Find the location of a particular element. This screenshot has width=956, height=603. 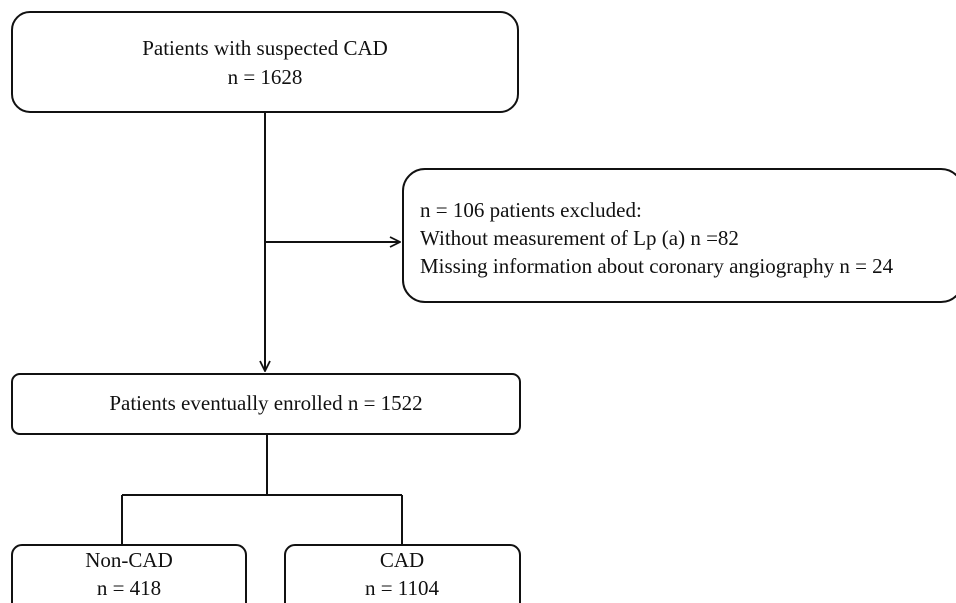

node-text: n = 1628 is located at coordinates (265, 77).